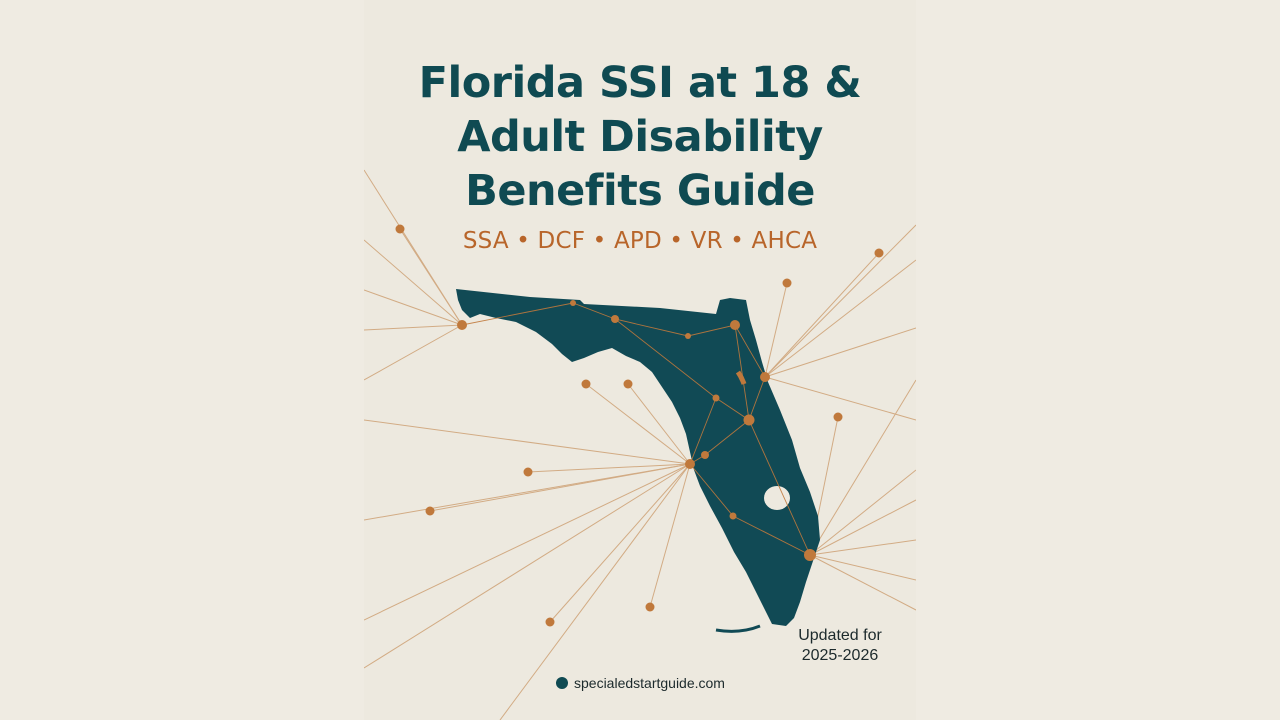  Describe the element at coordinates (738, 628) in the screenshot. I see `florida-keys` at that location.